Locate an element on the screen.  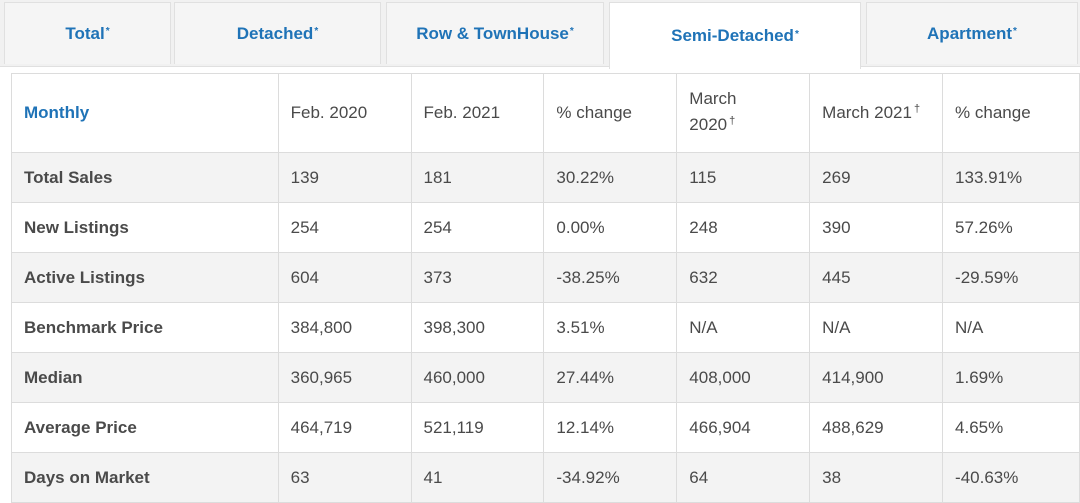
table-cell: 414,900 is located at coordinates (876, 377).